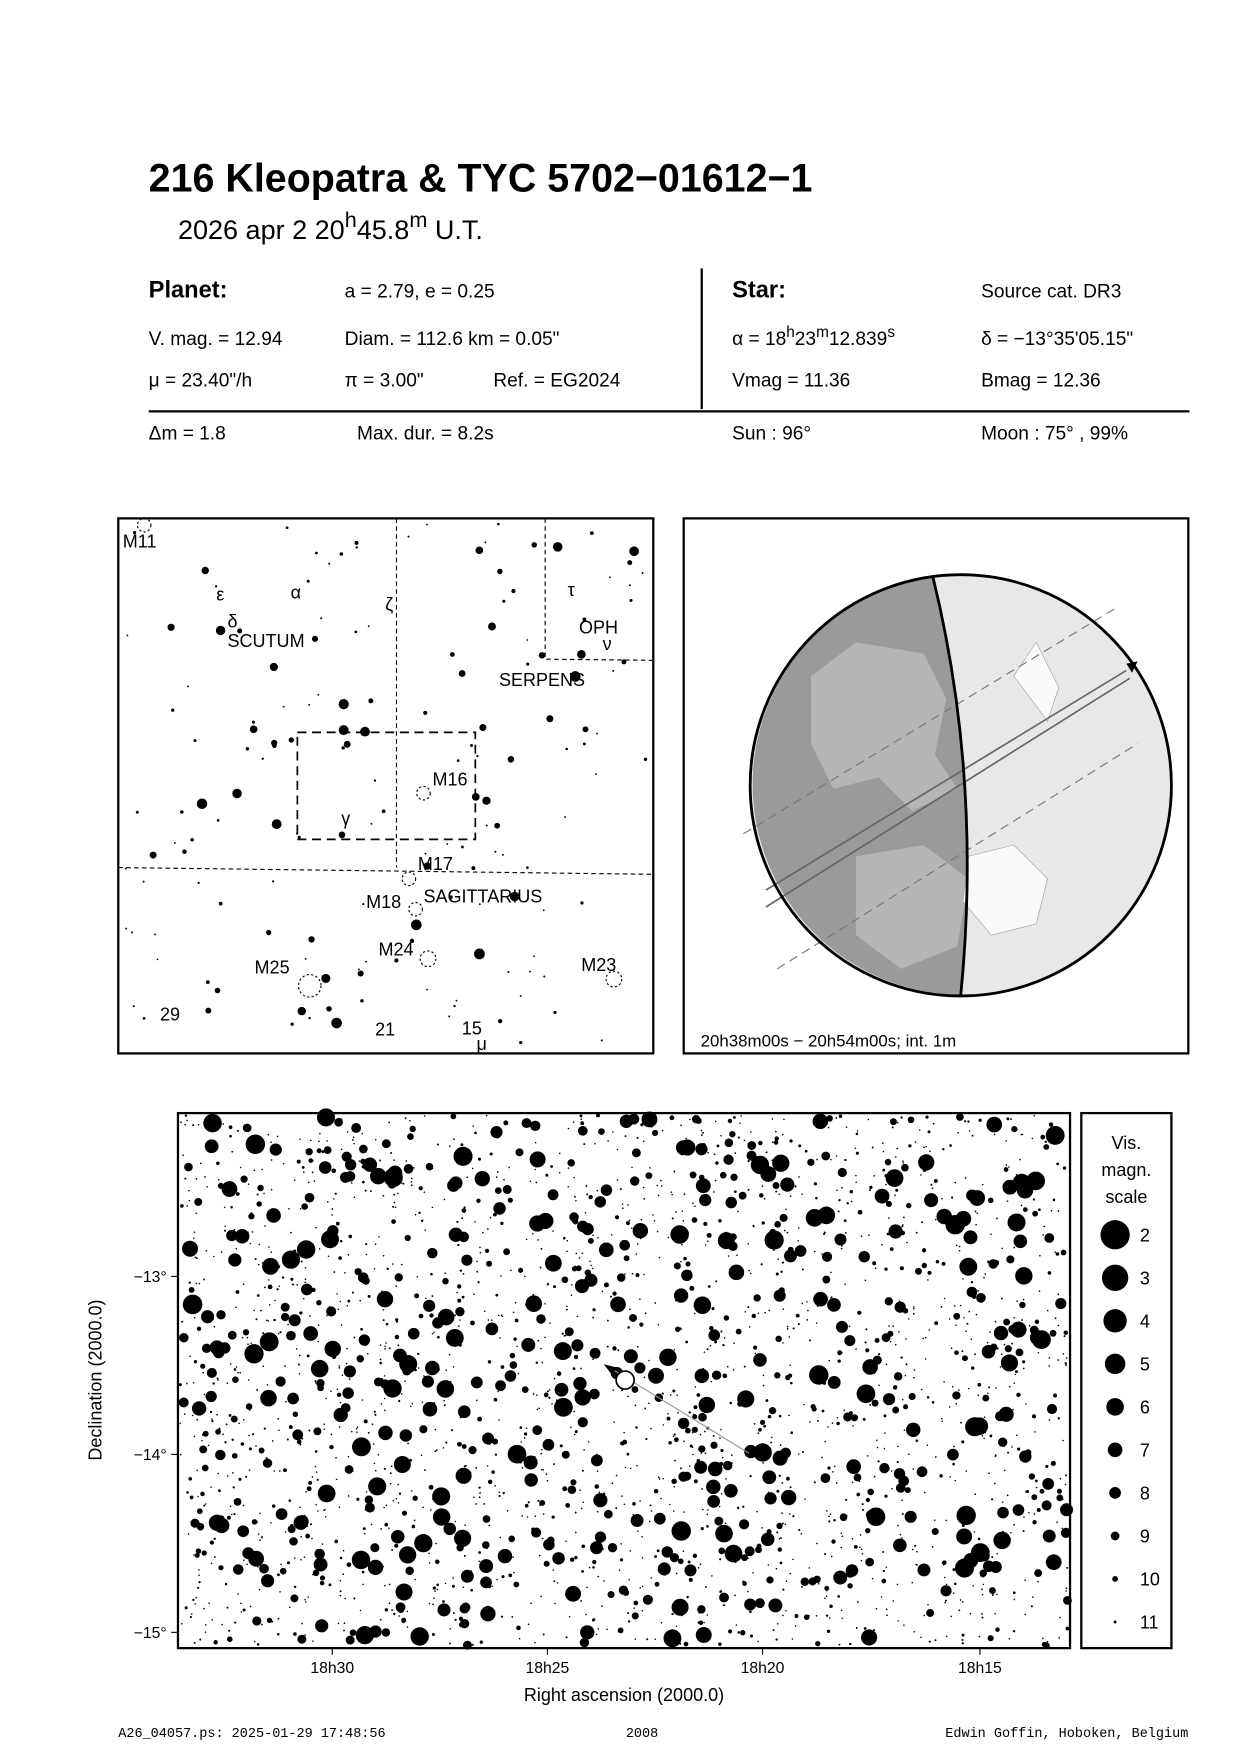 This screenshot has width=1239, height=1752. I want to click on scale-title: scale, so click(1126, 1197).